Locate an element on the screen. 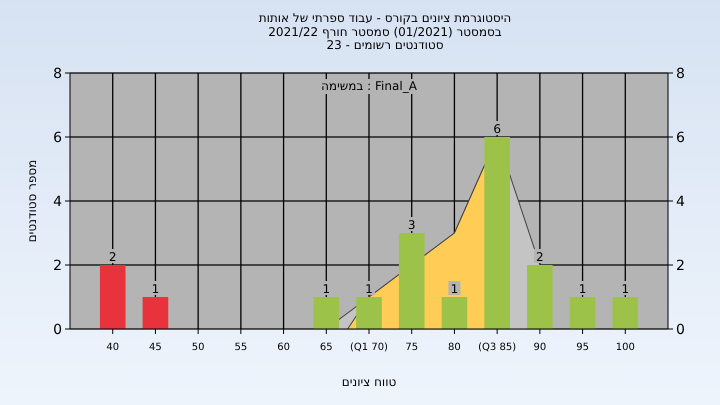 The width and height of the screenshot is (720, 405). y-axis-title: מספר סטודנטים is located at coordinates (32, 201).